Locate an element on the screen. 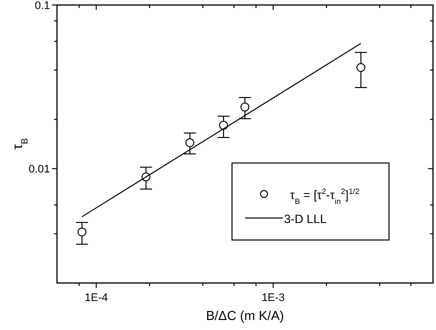  y-tick-label: 0.1 is located at coordinates (42, 6).